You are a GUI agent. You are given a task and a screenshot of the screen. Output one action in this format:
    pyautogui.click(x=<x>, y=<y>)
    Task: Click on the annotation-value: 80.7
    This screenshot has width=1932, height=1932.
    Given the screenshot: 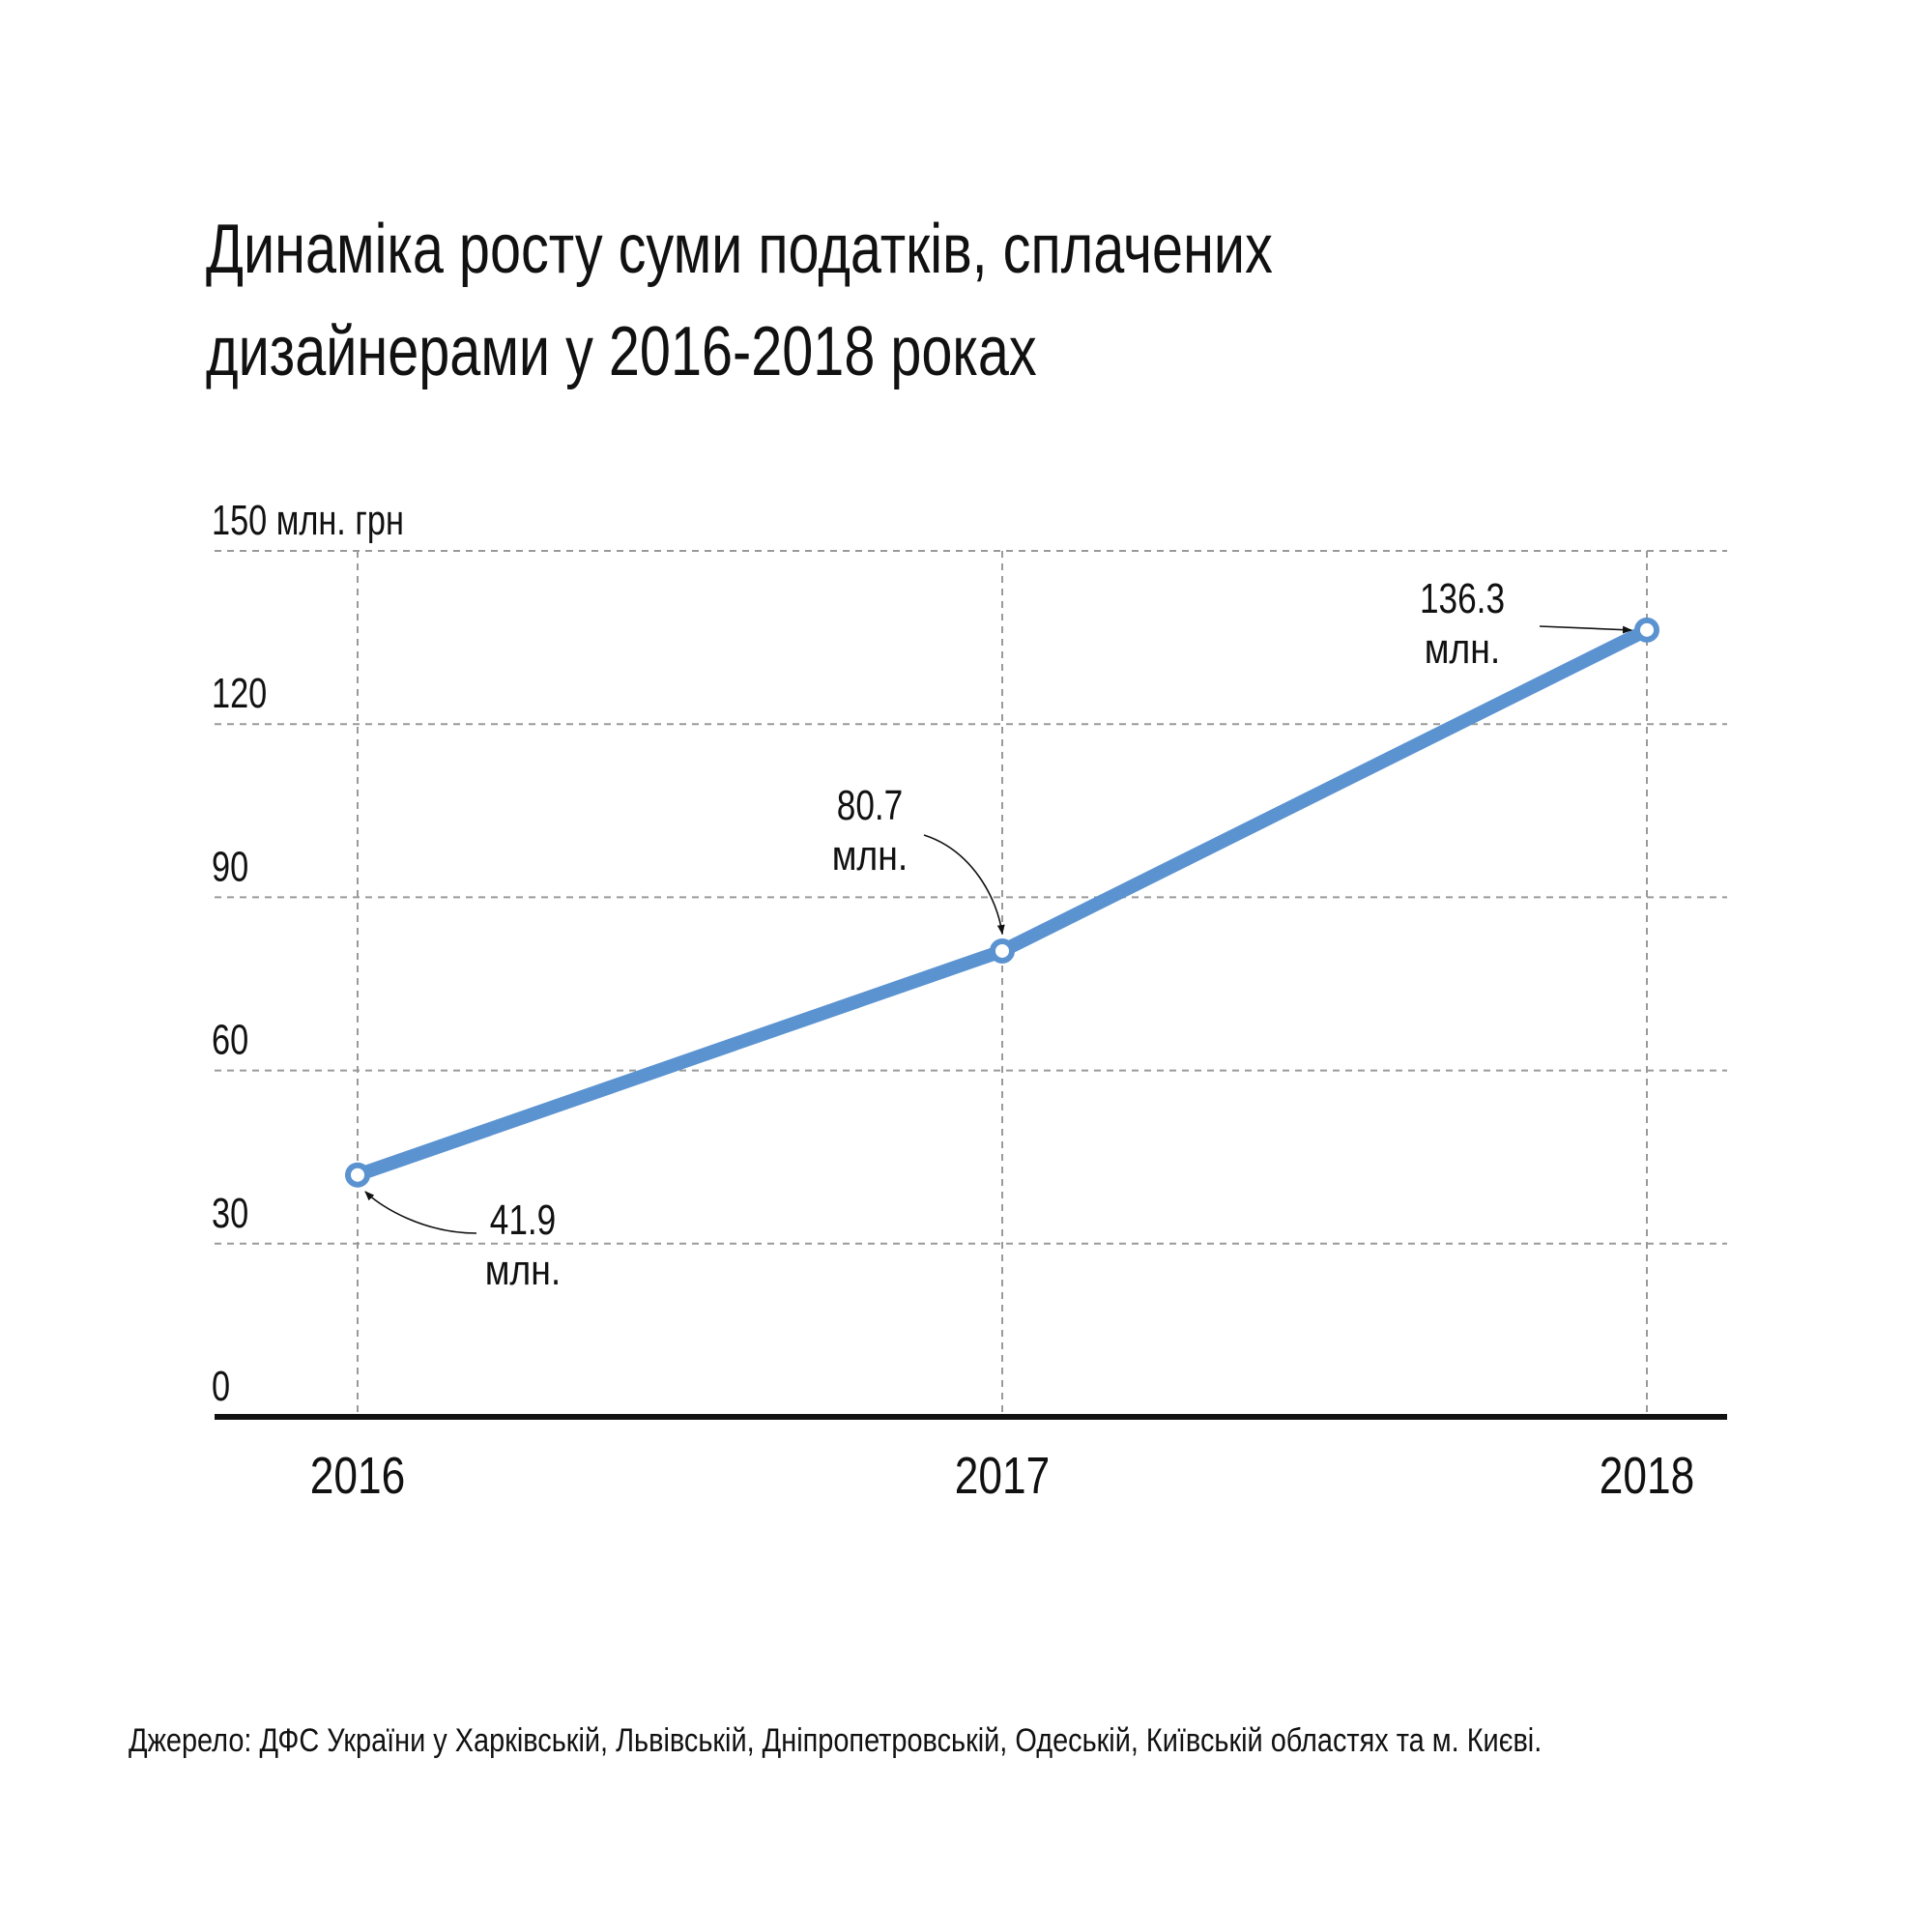 What is the action you would take?
    pyautogui.click(x=870, y=805)
    